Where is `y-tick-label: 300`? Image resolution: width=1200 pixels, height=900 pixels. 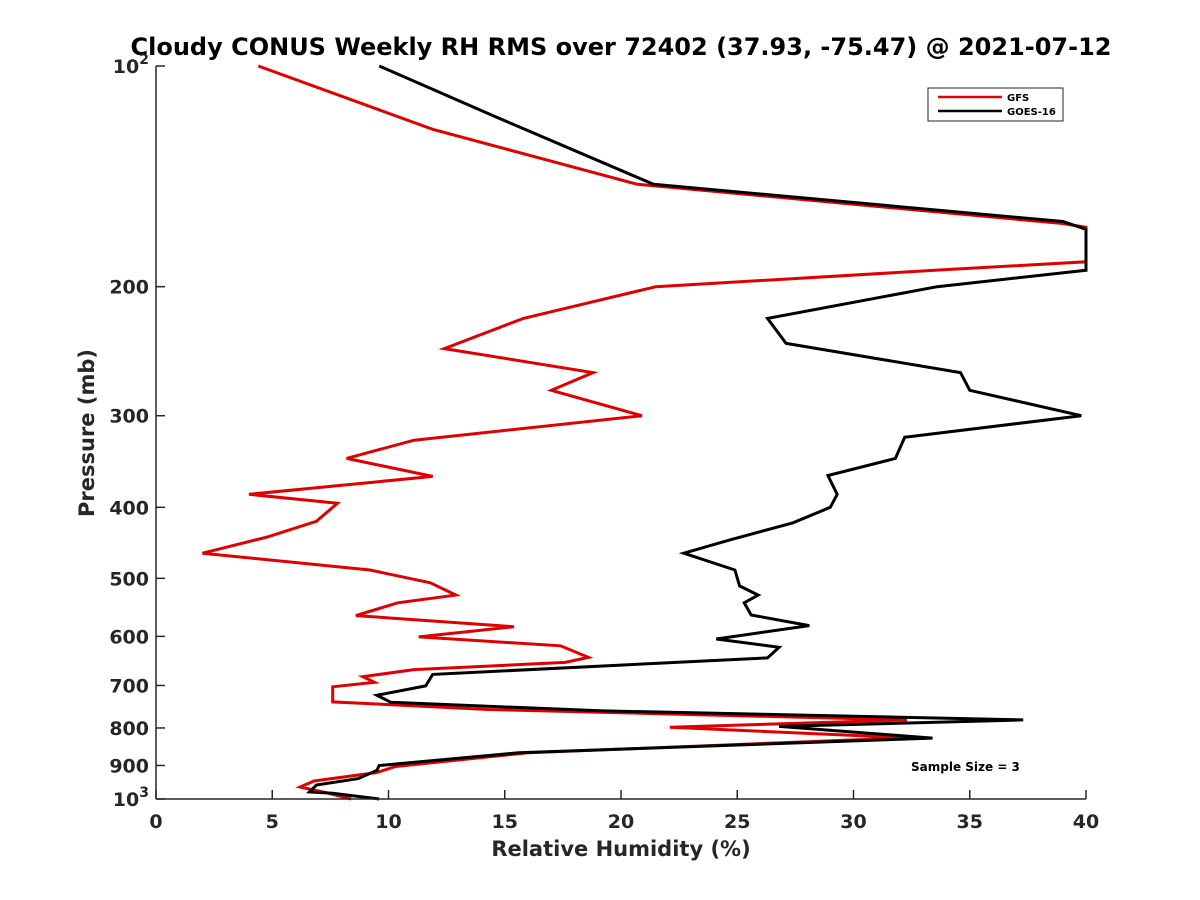
y-tick-label: 300 is located at coordinates (129, 417).